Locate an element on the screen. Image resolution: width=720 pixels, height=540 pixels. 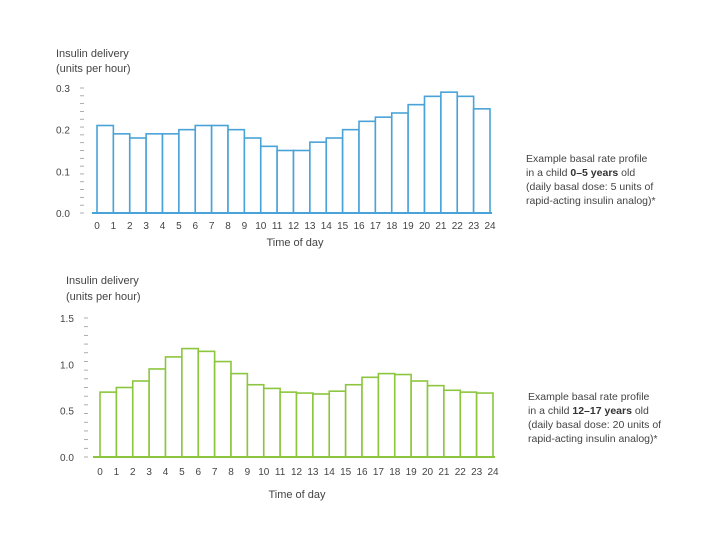
chart-2-xtick-label: 10 is located at coordinates (264, 472).